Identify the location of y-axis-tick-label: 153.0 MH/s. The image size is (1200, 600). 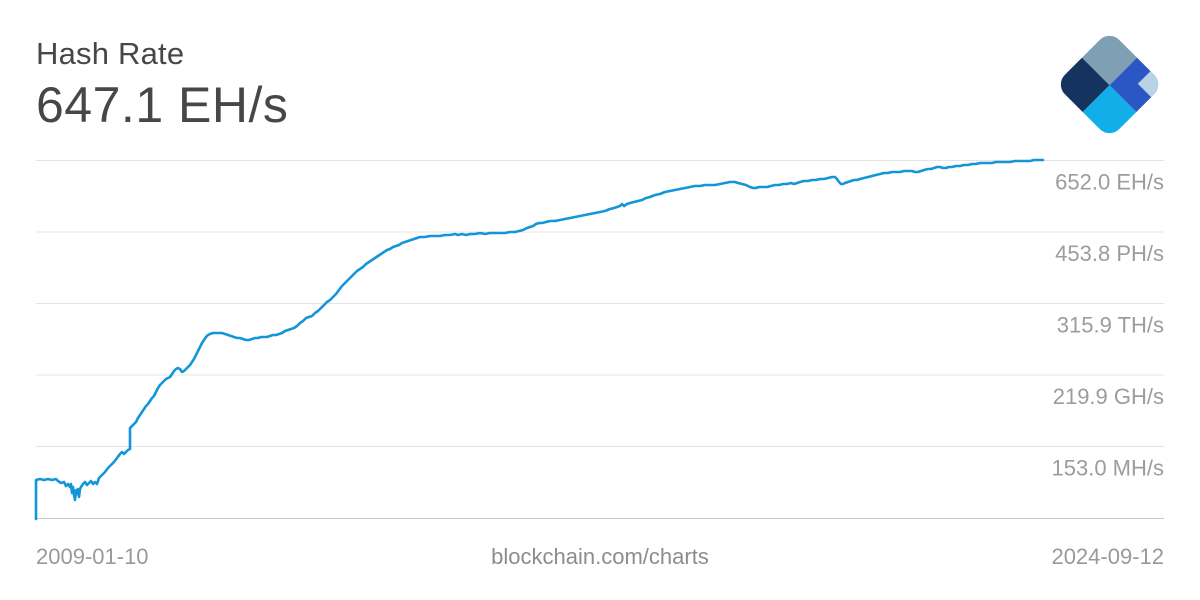
(1108, 468).